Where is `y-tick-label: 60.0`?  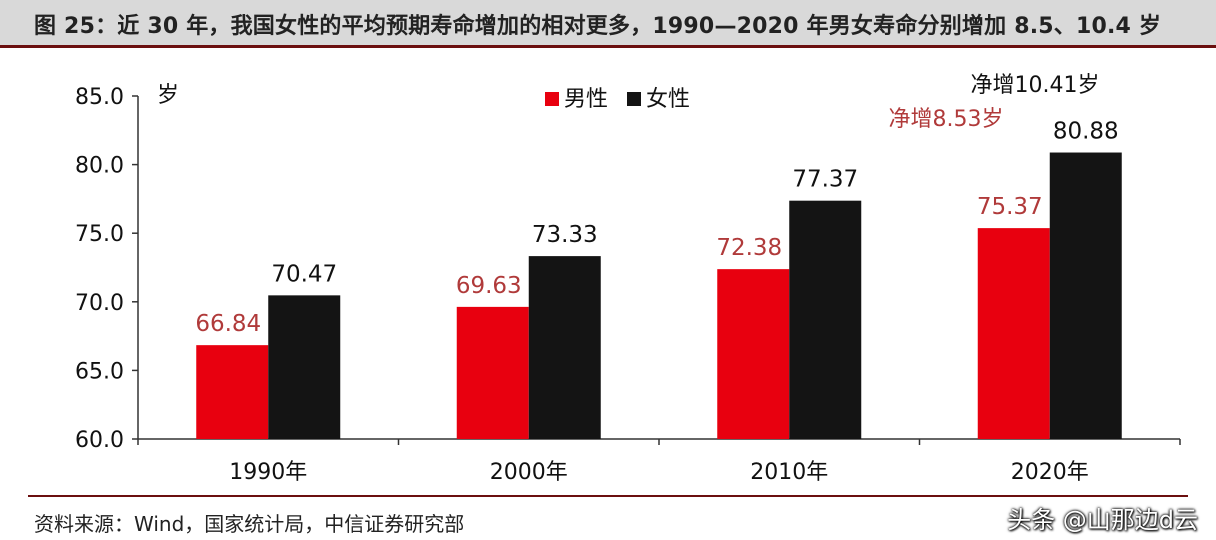 y-tick-label: 60.0 is located at coordinates (99, 440).